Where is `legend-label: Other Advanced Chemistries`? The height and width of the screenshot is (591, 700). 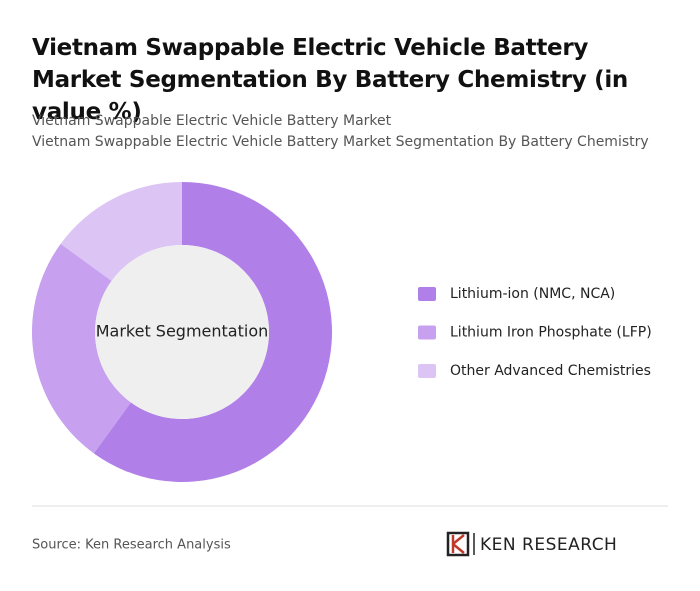
legend-label: Other Advanced Chemistries is located at coordinates (550, 371).